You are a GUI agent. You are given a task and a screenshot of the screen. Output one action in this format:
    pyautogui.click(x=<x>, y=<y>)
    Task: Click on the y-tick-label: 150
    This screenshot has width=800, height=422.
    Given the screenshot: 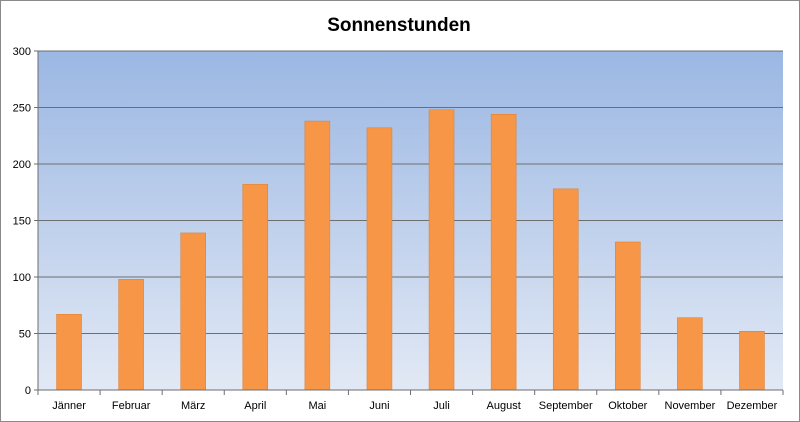 What is the action you would take?
    pyautogui.click(x=22, y=222)
    